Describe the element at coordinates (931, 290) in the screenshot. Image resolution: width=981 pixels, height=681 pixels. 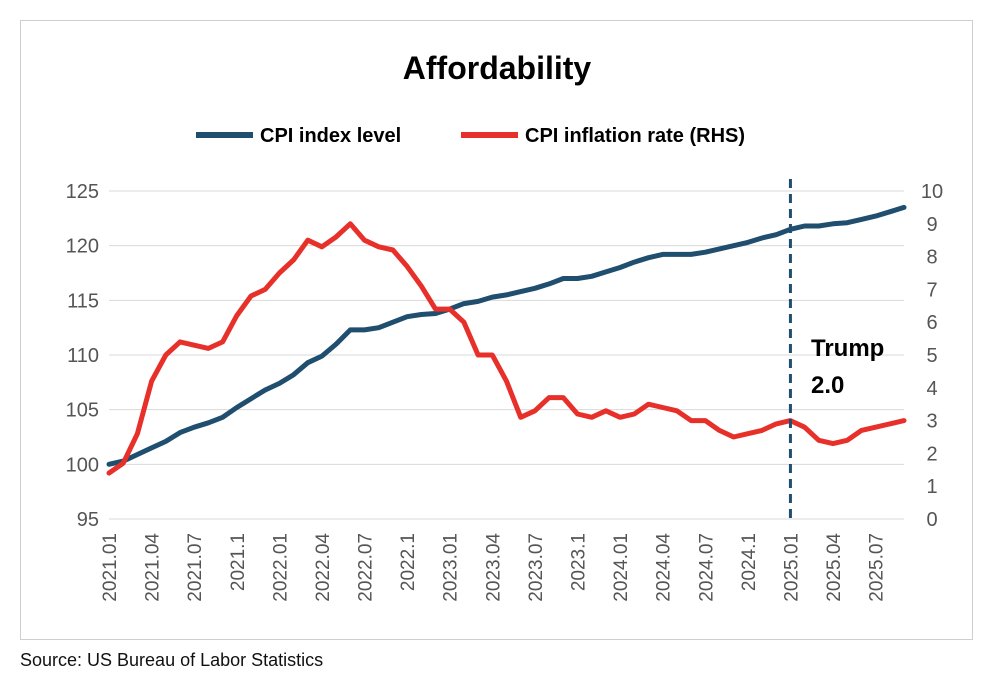
I see `y-right-tick-label: 7` at that location.